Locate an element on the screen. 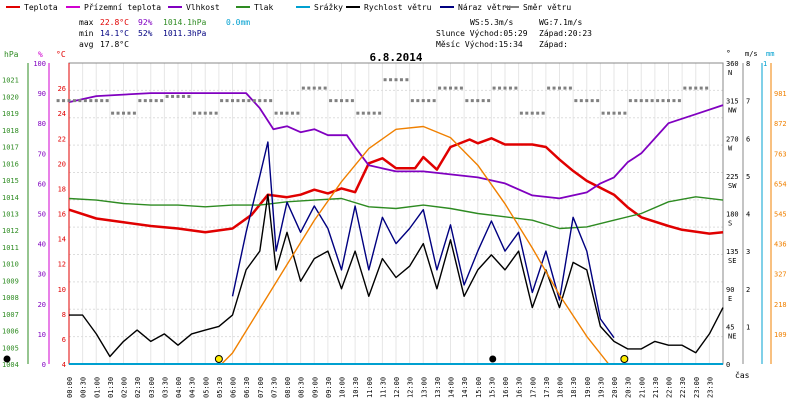  pressure-tick-label: 1018 is located at coordinates (10, 131).